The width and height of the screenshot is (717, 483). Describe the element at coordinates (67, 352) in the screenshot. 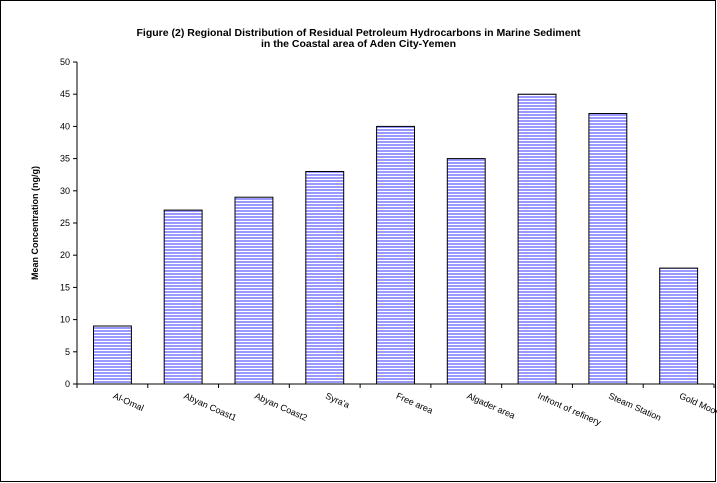

I see `y-tick-label: 5` at that location.